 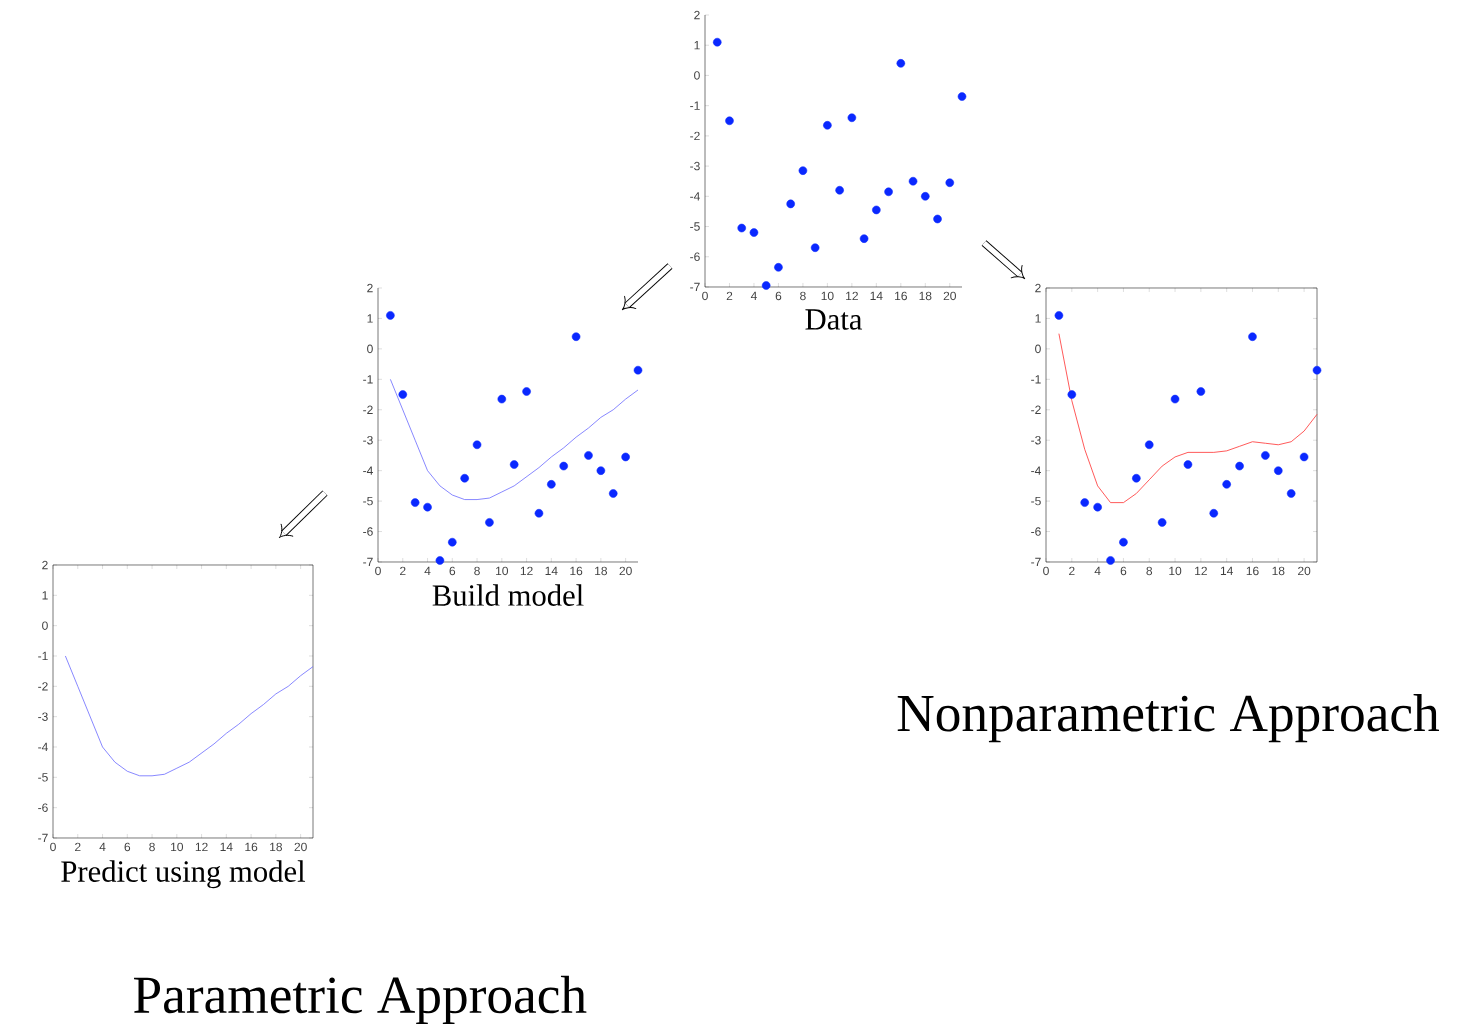 I want to click on x-axis-title: Build model, so click(x=508, y=595).